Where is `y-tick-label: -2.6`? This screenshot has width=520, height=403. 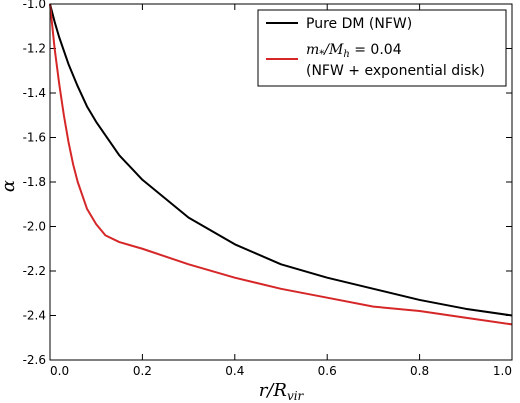
y-tick-label: -2.6 is located at coordinates (34, 360).